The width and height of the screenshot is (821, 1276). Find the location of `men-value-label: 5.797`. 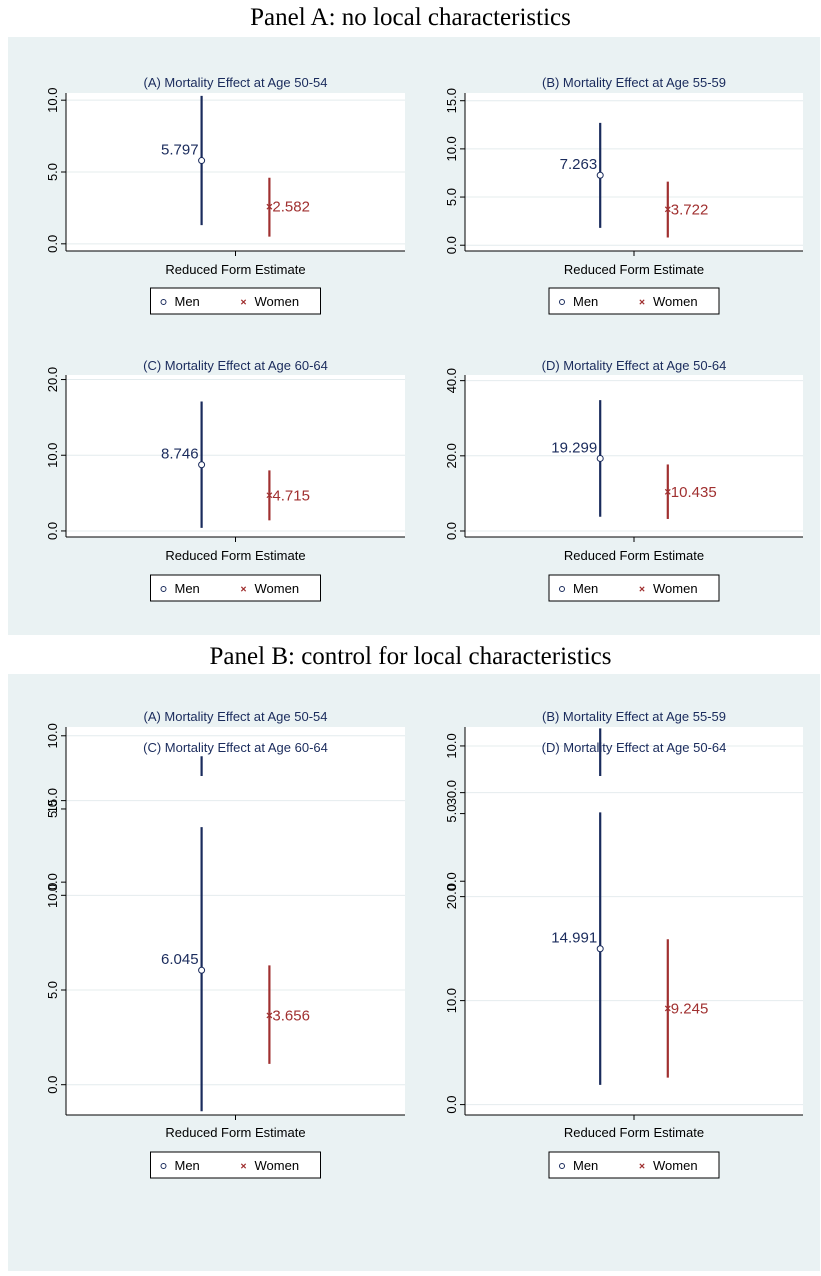

men-value-label: 5.797 is located at coordinates (180, 150).